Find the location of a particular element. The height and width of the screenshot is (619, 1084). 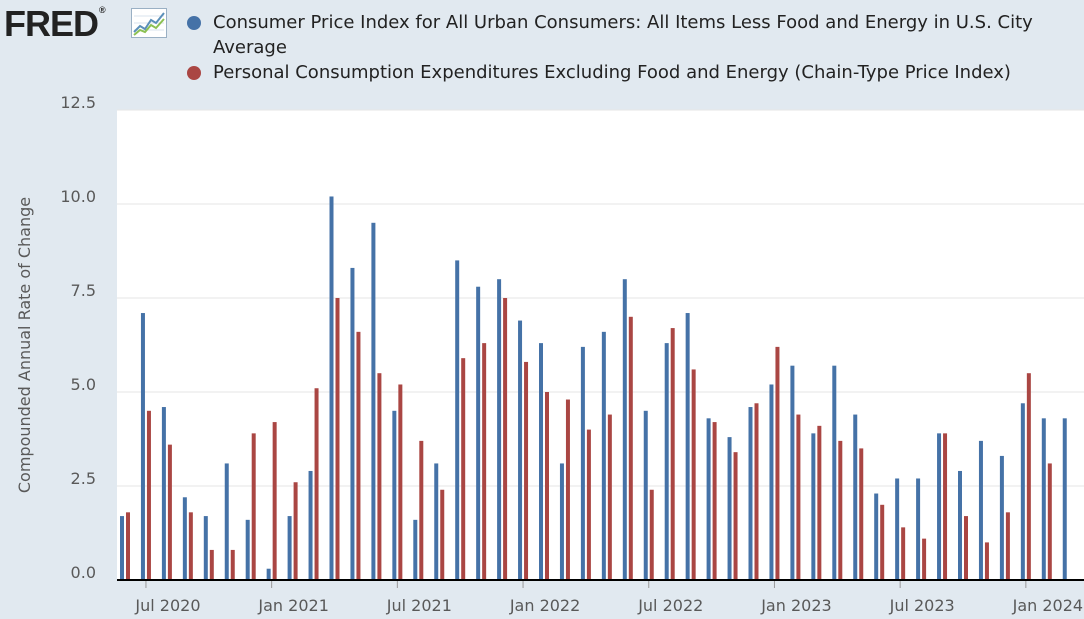

y-axis-label: Compounded Annual Rate of Change is located at coordinates (24, 345).